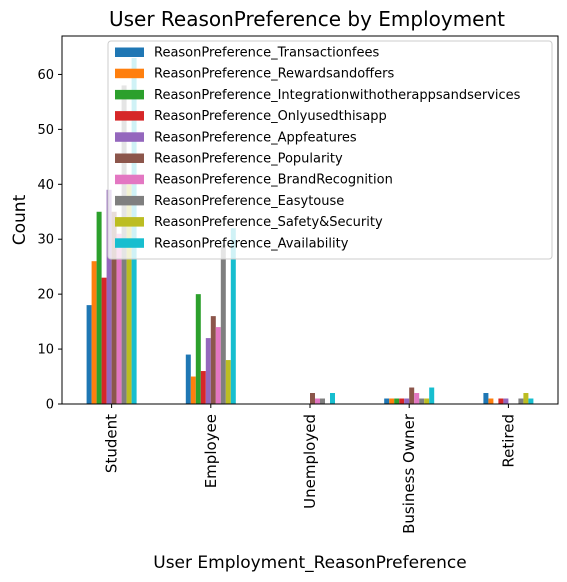 The height and width of the screenshot is (582, 567). What do you see at coordinates (45, 130) in the screenshot?
I see `y-tick-label: 50` at bounding box center [45, 130].